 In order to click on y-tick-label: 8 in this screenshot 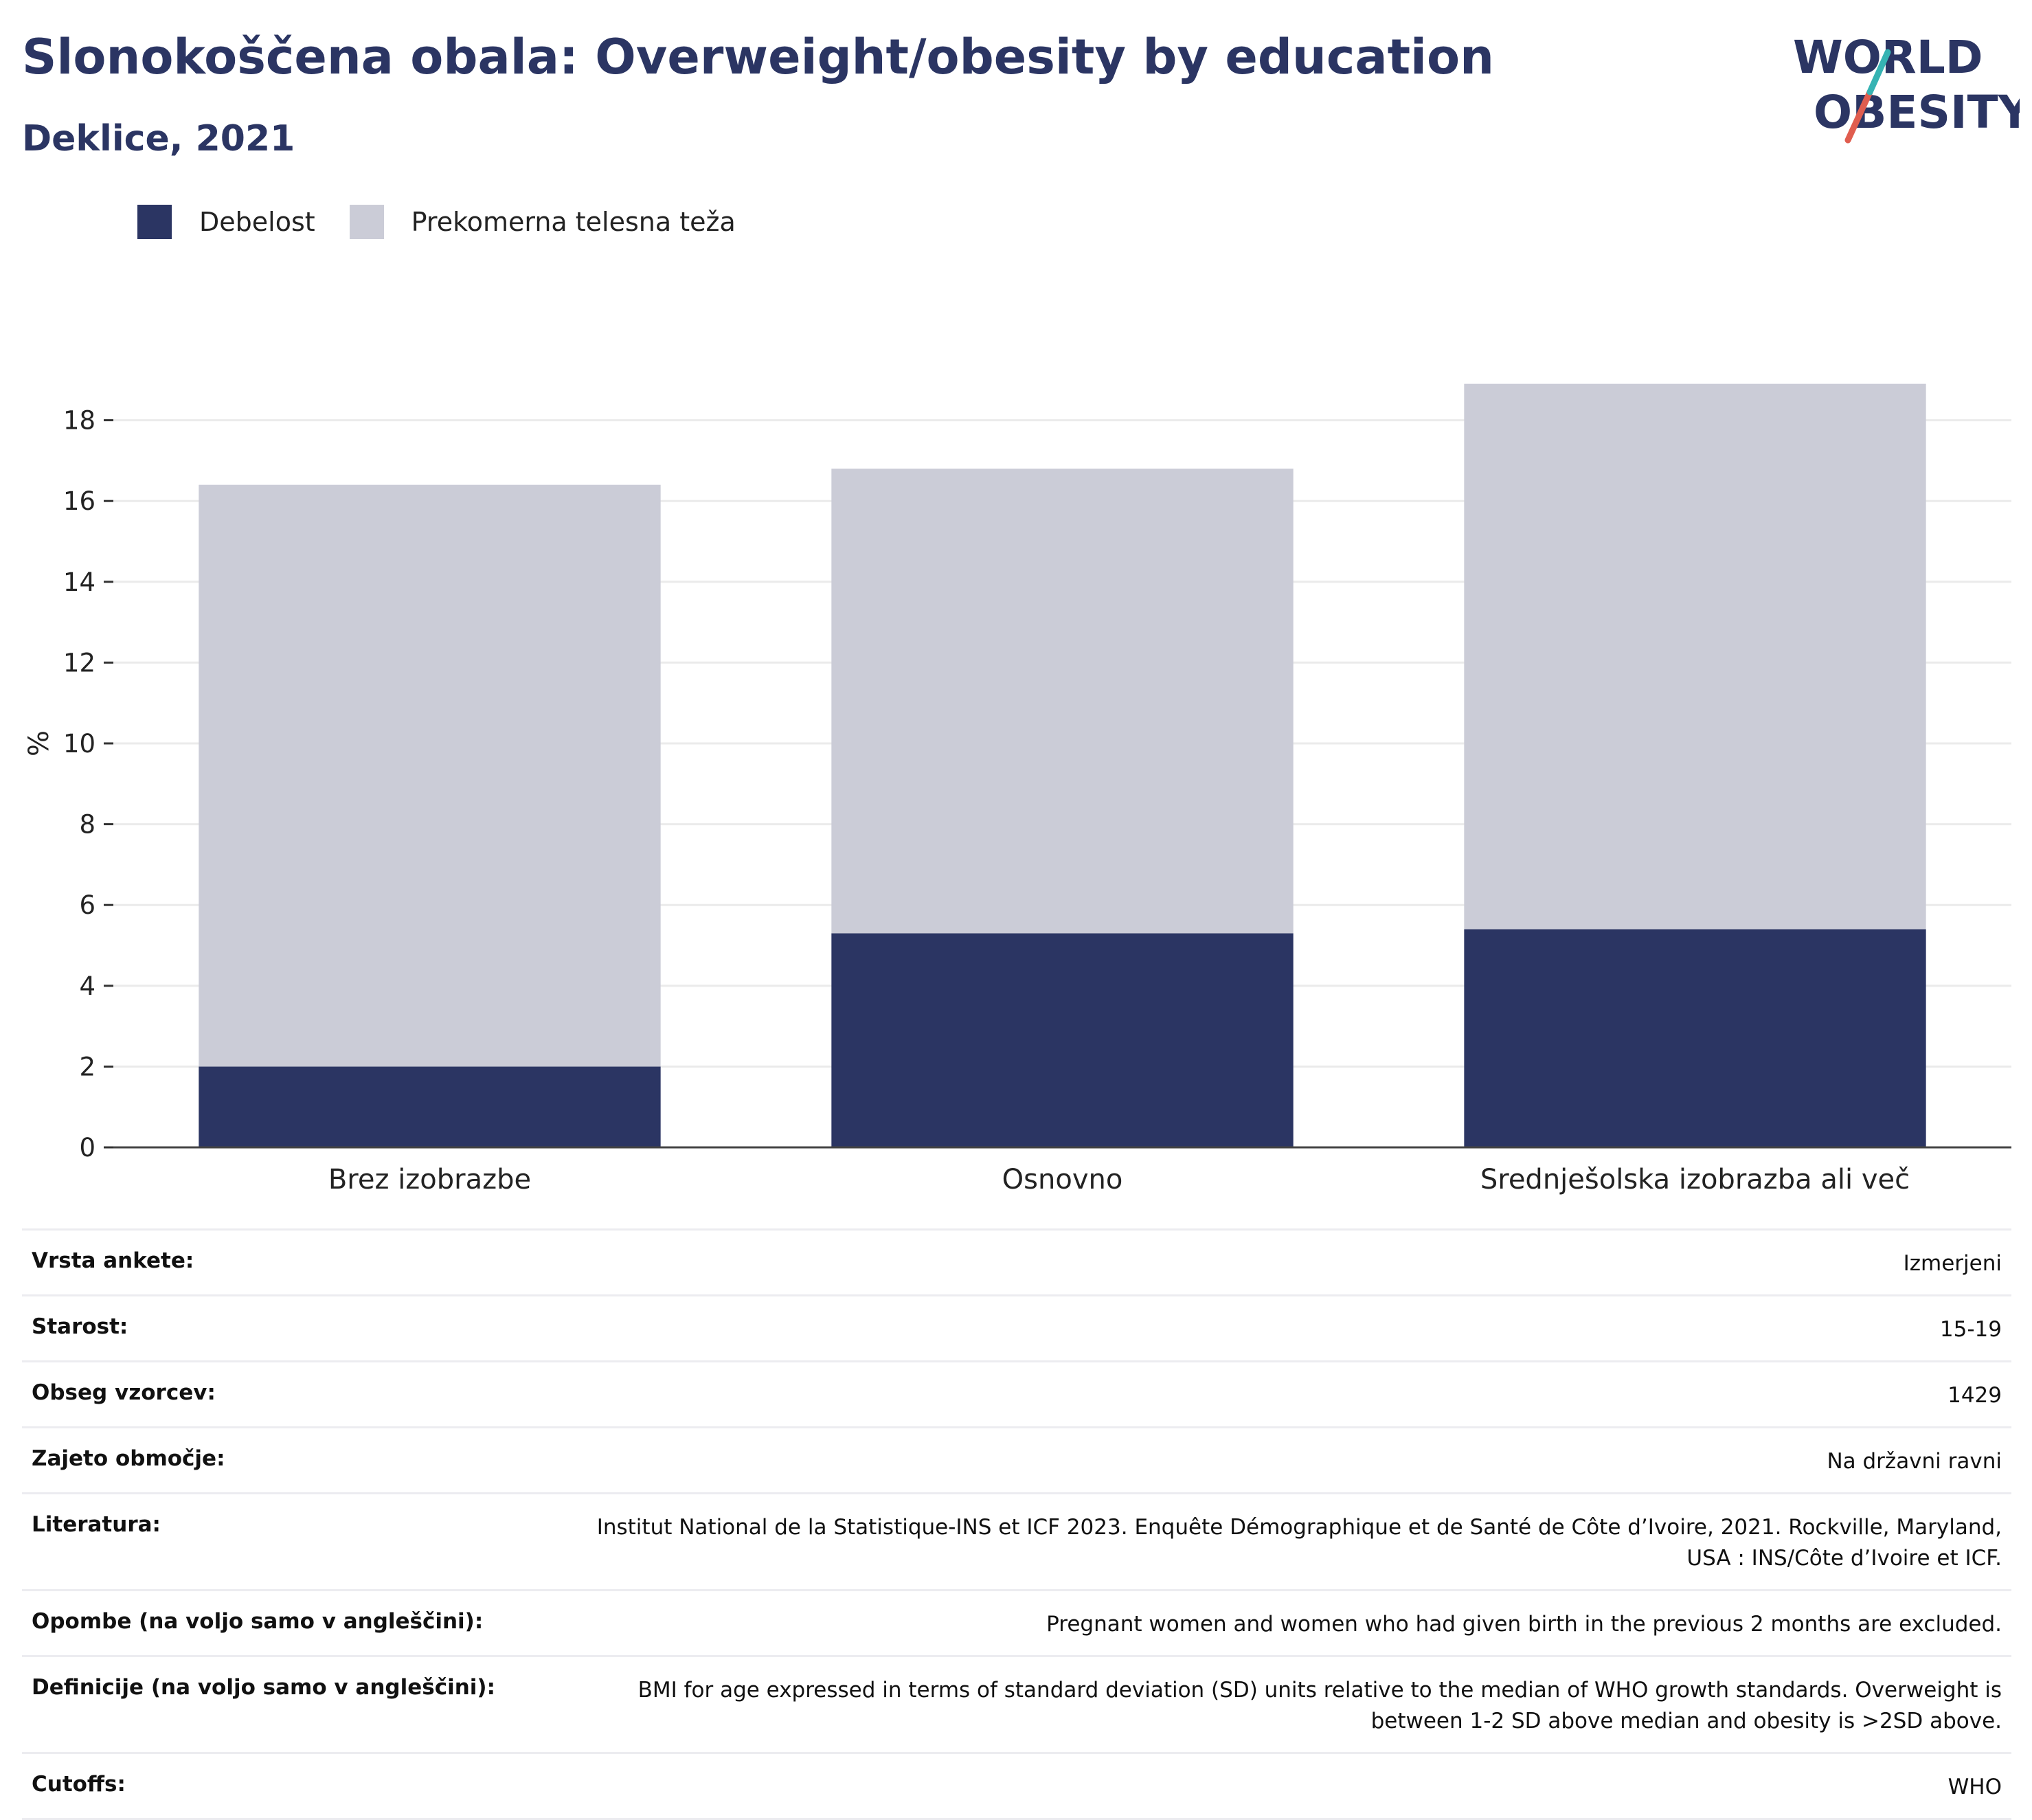, I will do `click(87, 825)`.